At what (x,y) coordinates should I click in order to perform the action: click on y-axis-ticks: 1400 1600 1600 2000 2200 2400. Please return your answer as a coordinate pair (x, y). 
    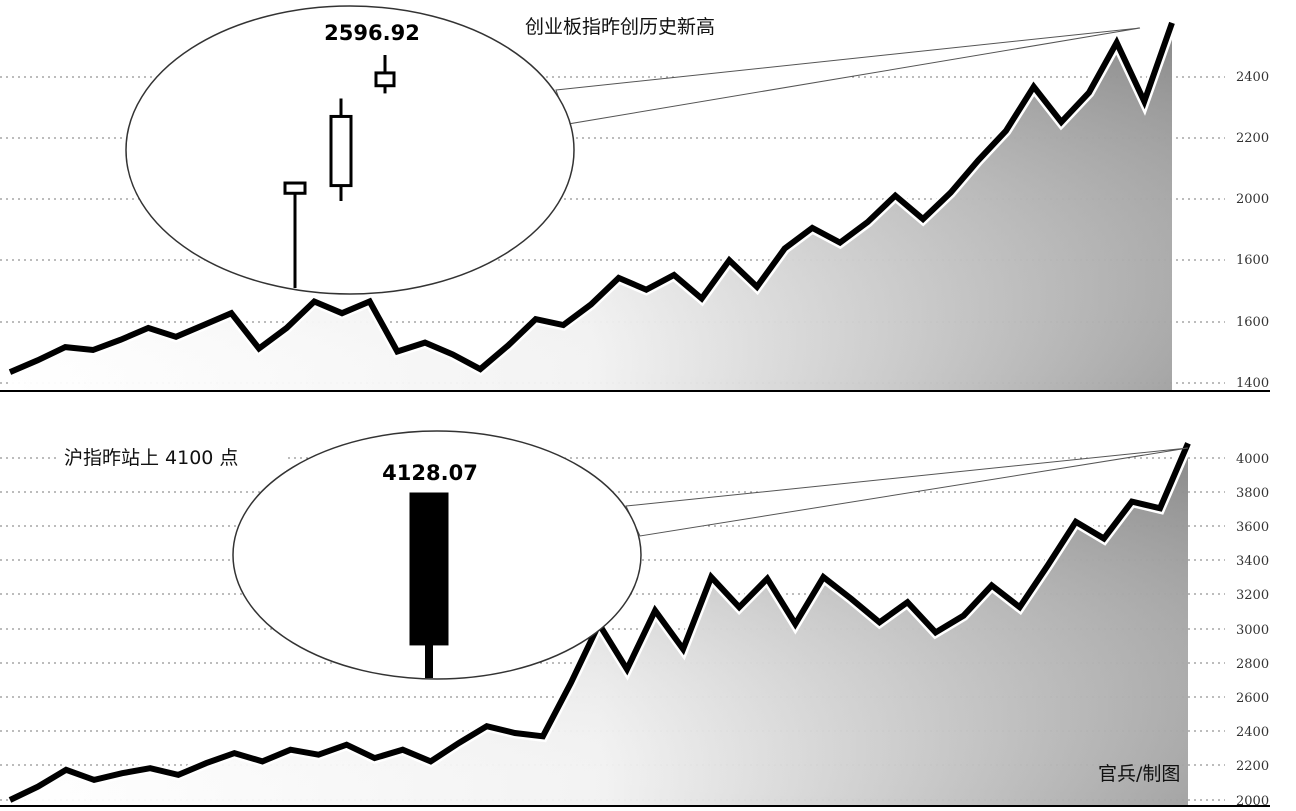
    Looking at the image, I should click on (1252, 230).